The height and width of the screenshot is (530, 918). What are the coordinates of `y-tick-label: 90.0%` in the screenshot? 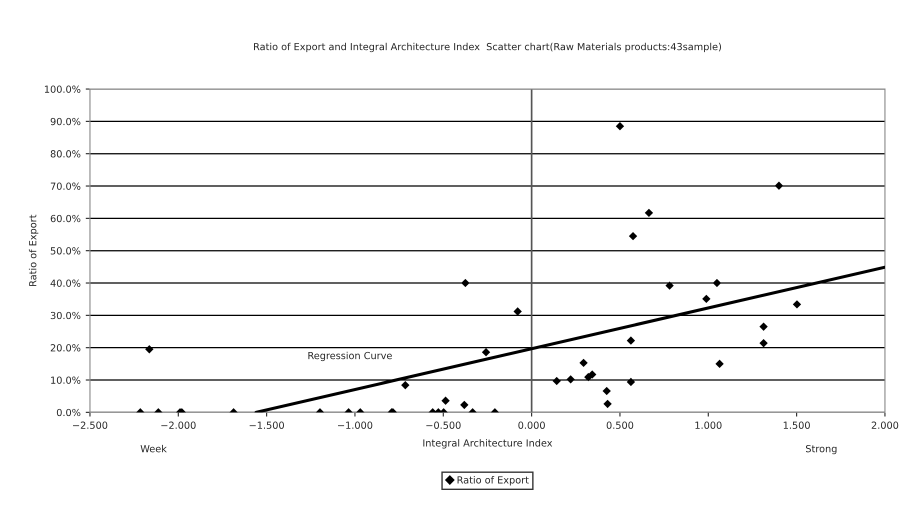 It's located at (65, 122).